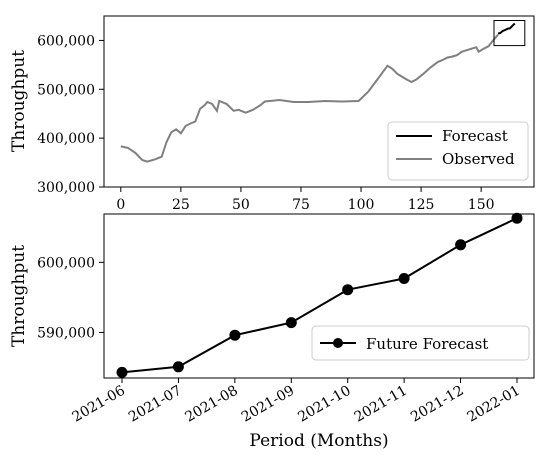 The width and height of the screenshot is (550, 456). I want to click on bottom-legend: Future Forecast, so click(420, 343).